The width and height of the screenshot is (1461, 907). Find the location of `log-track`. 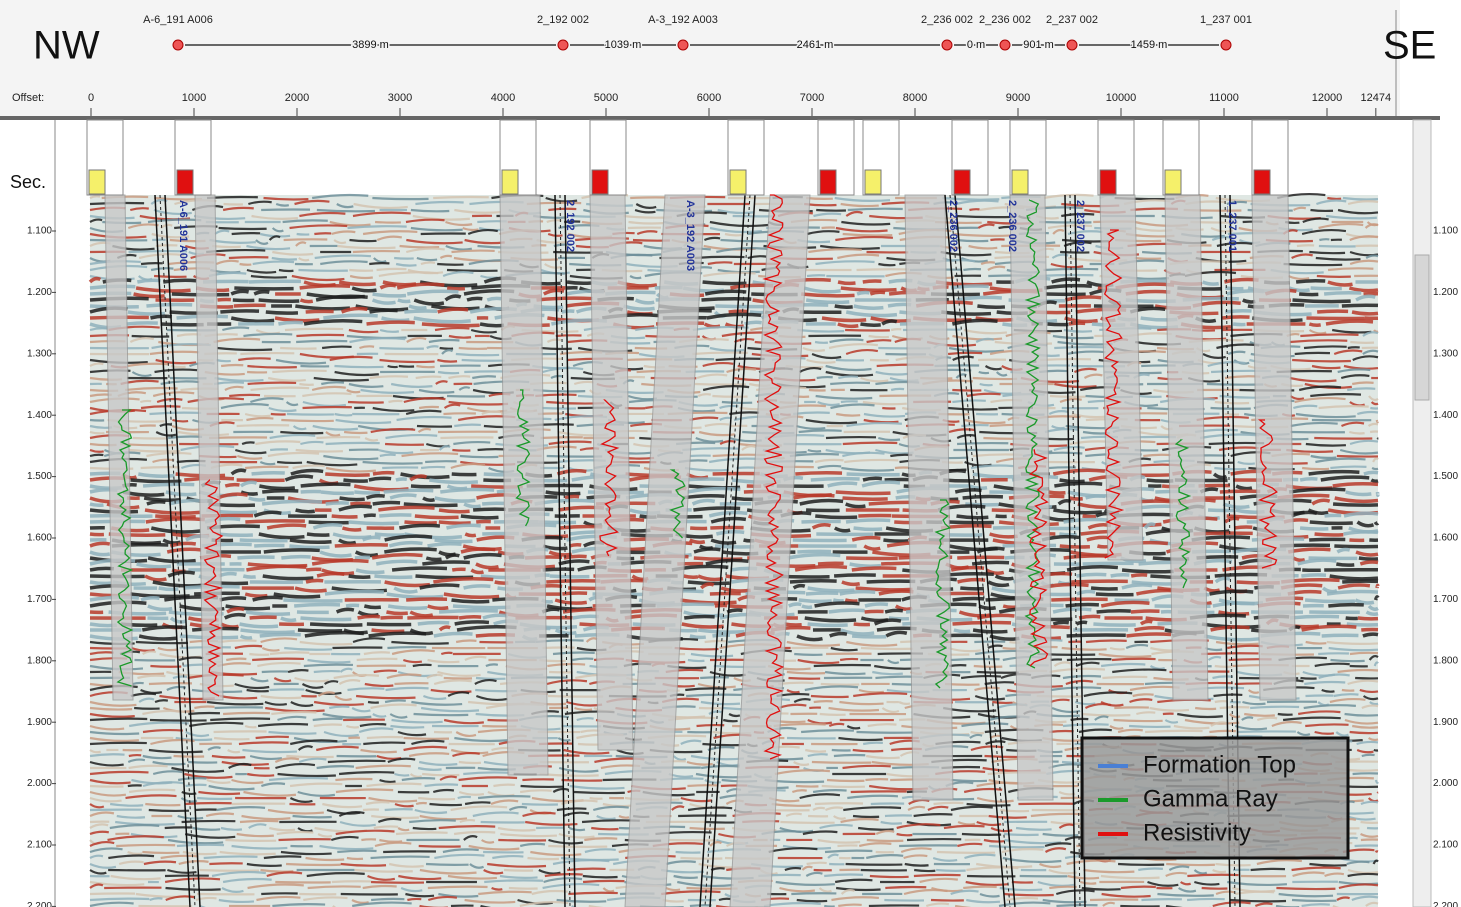

log-track is located at coordinates (524, 485).